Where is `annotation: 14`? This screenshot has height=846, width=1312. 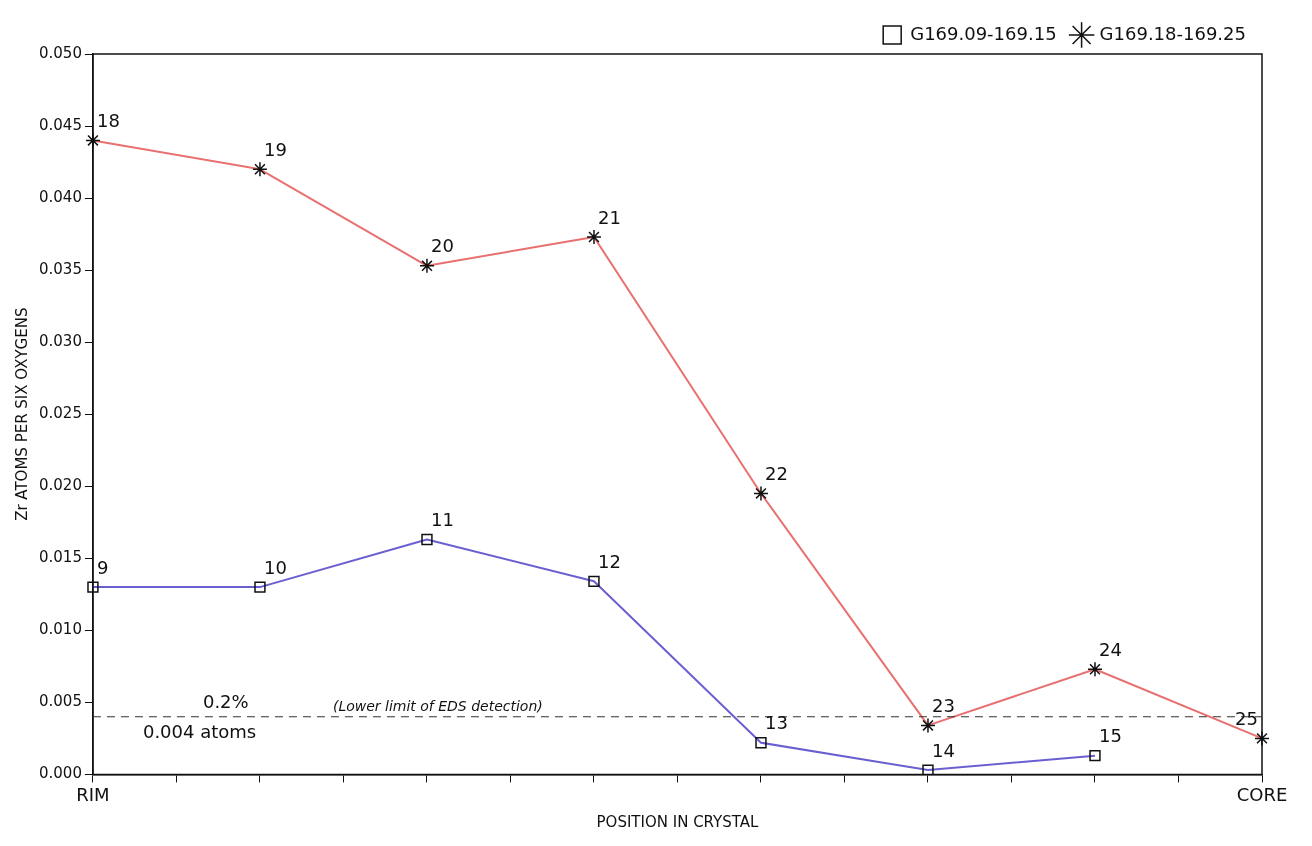
annotation: 14 is located at coordinates (943, 750).